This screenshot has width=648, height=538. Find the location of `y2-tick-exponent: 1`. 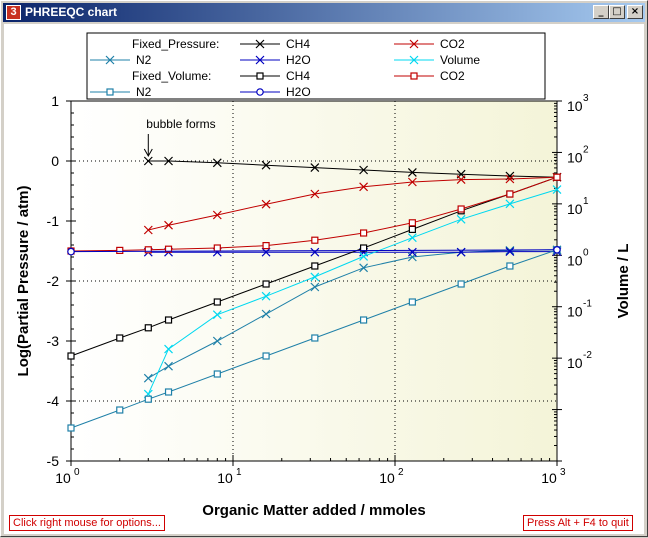

y2-tick-exponent: 1 is located at coordinates (586, 201).